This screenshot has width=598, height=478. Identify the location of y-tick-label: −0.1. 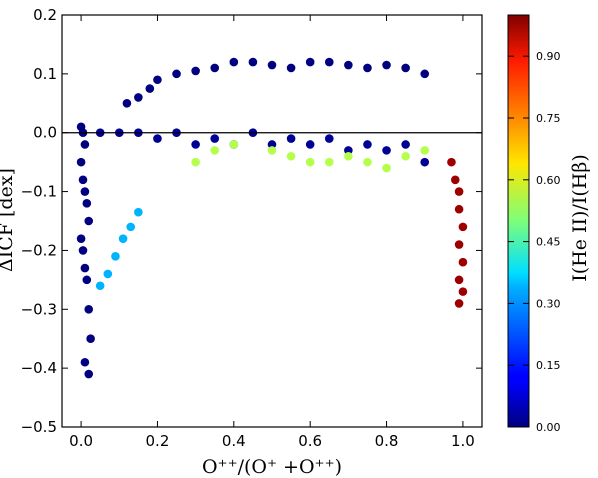
(39, 192).